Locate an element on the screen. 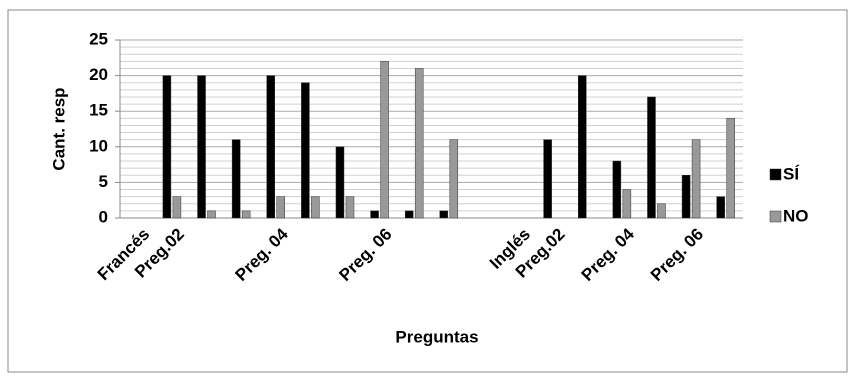  x-axis-label: Preguntas is located at coordinates (436, 336).